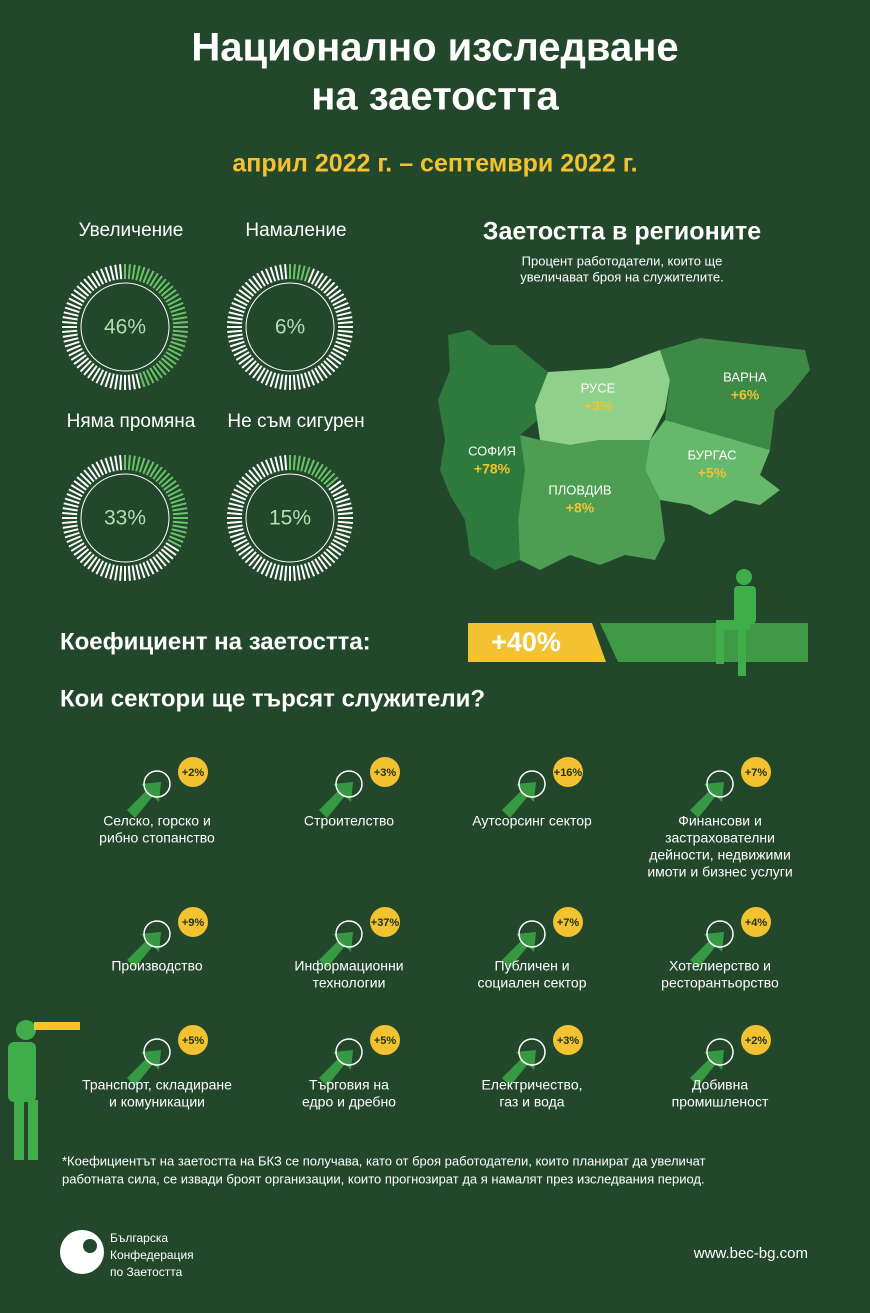 The width and height of the screenshot is (870, 1313). What do you see at coordinates (385, 923) in the screenshot?
I see `sector-value: +37%` at bounding box center [385, 923].